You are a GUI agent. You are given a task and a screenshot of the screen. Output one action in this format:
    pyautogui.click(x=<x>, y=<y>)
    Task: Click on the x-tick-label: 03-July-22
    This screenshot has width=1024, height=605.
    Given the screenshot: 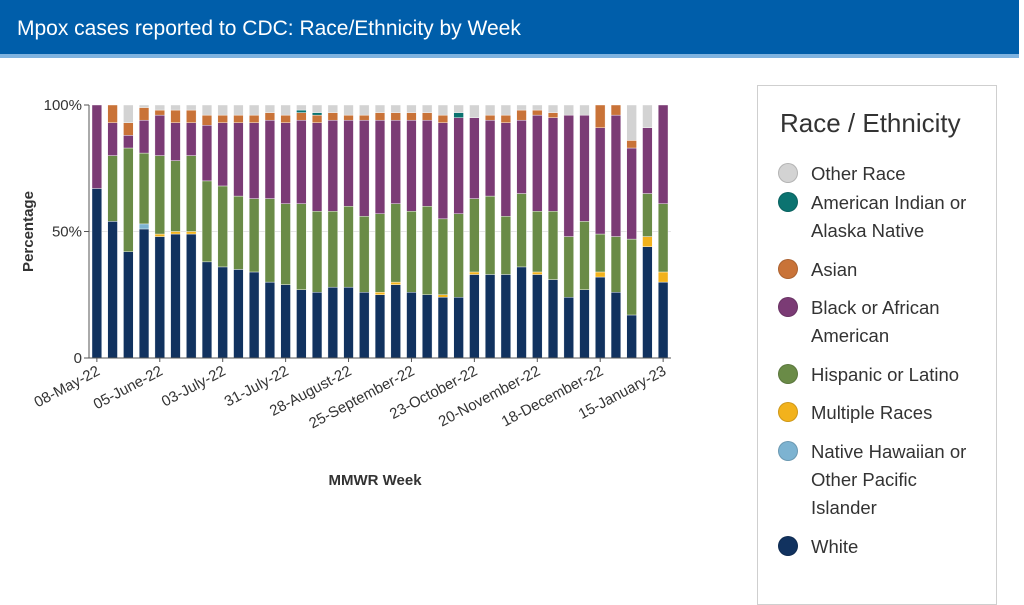 What is the action you would take?
    pyautogui.click(x=194, y=387)
    